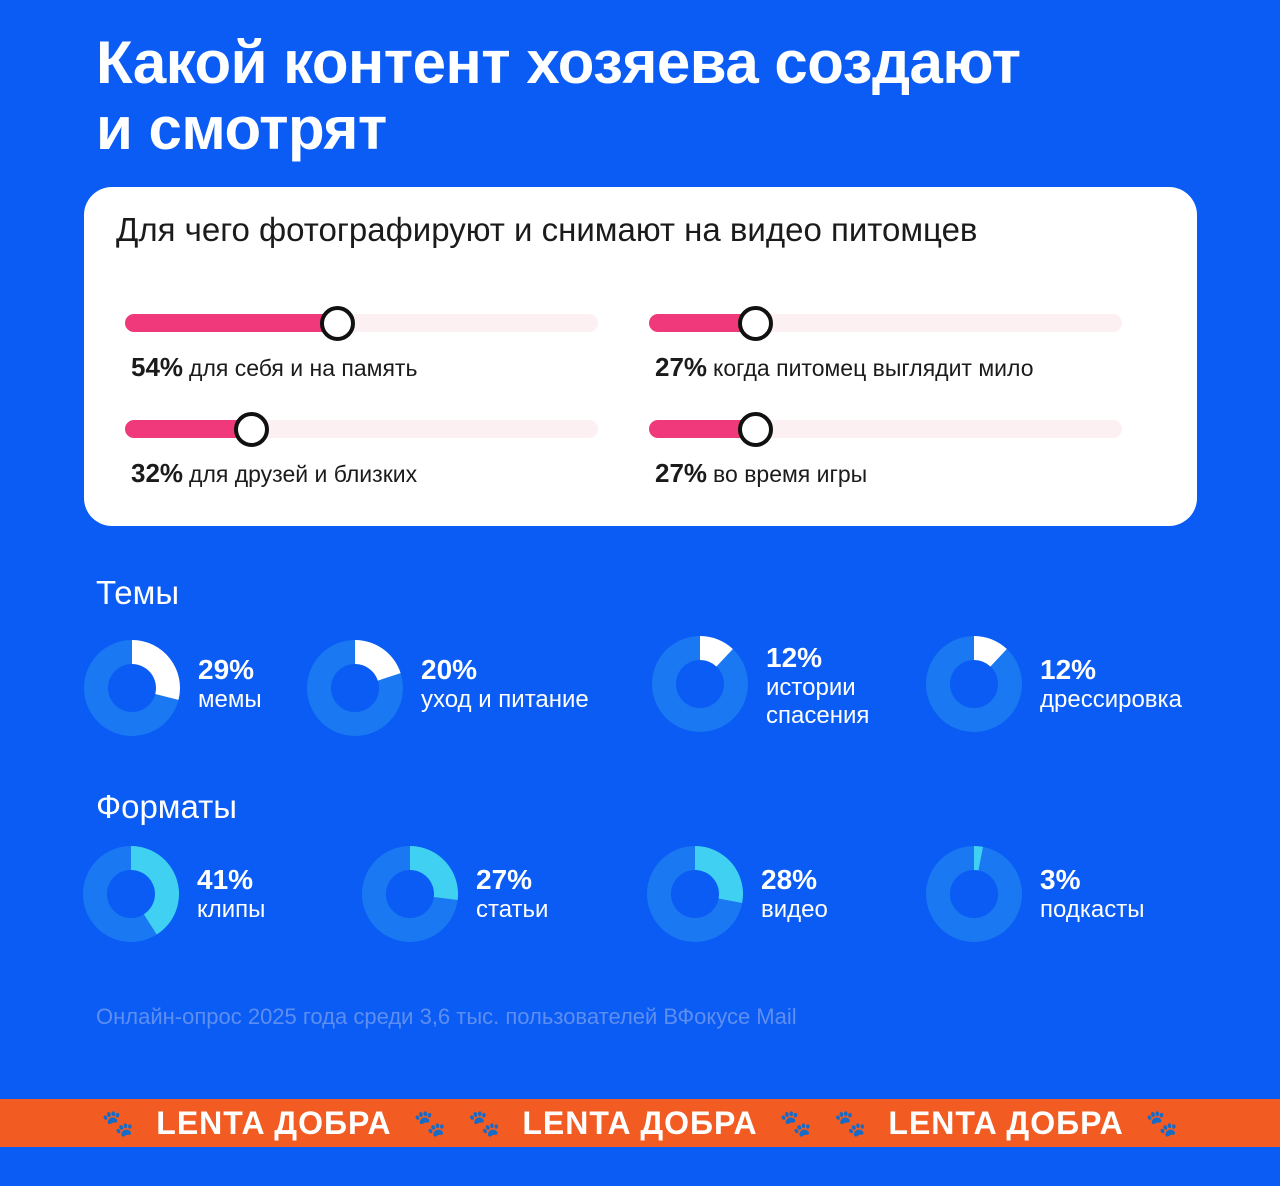 The height and width of the screenshot is (1186, 1280). I want to click on donut-label: статьи, so click(512, 909).